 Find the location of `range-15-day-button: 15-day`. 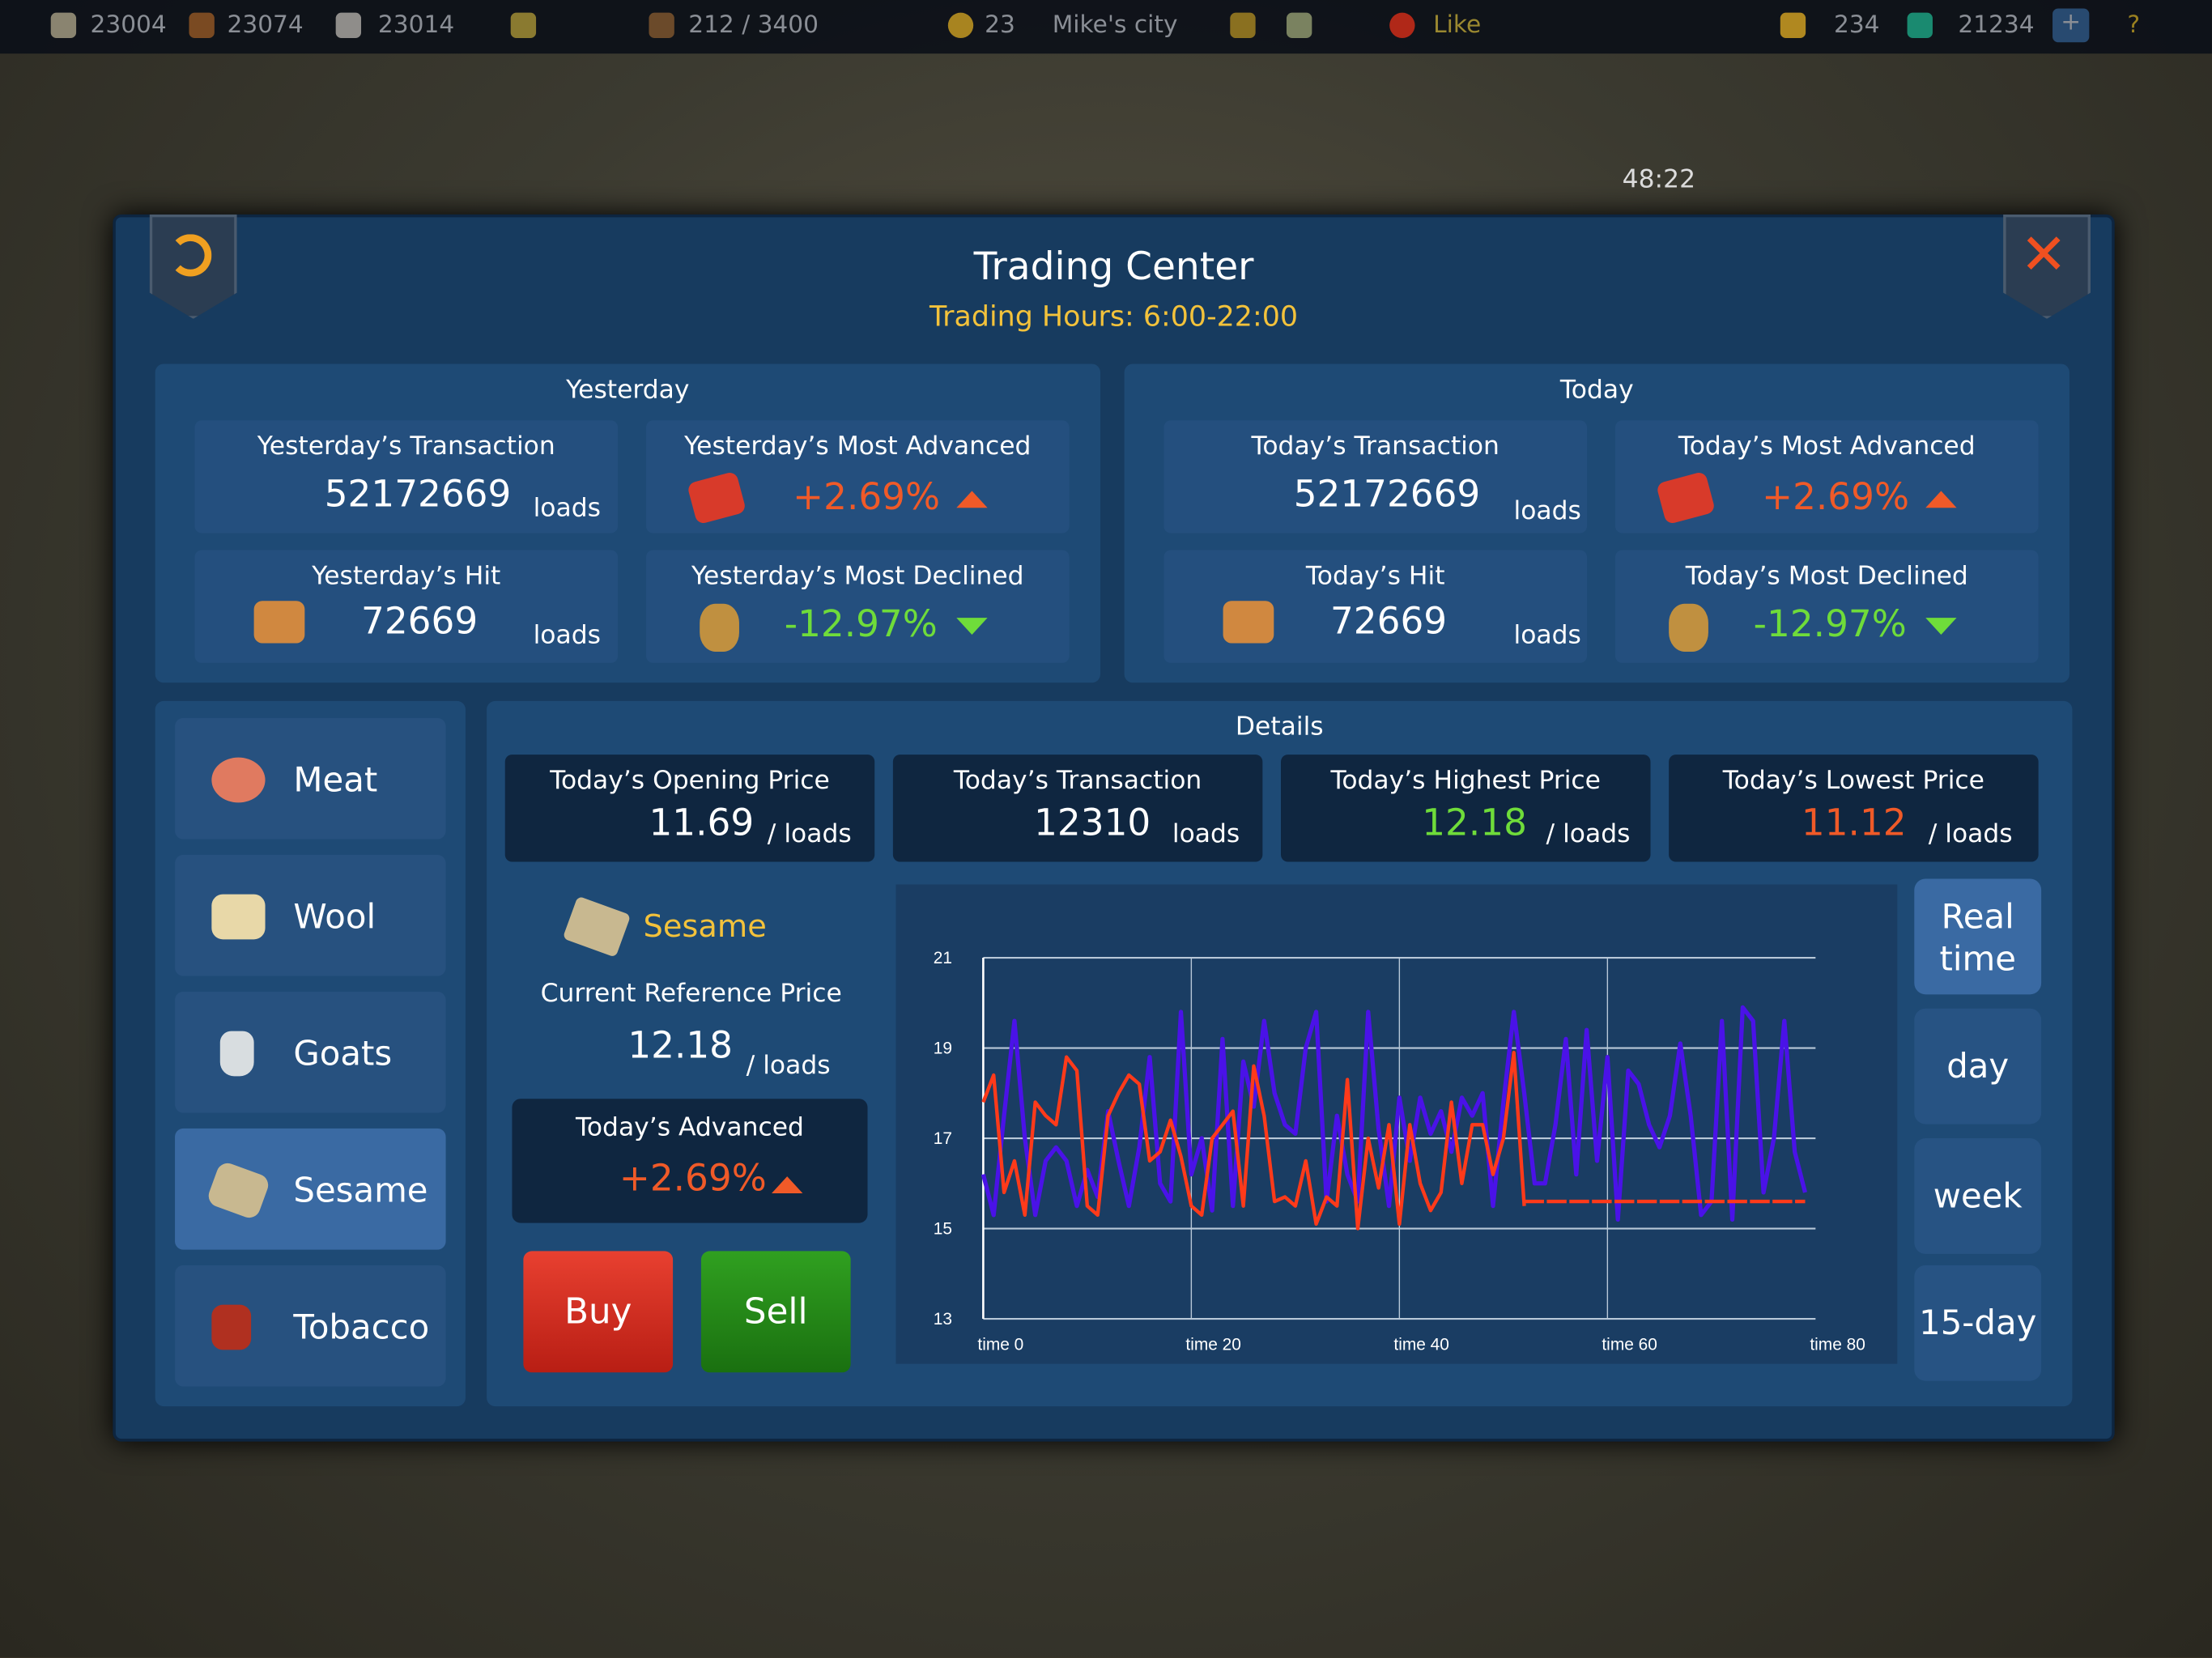

range-15-day-button: 15-day is located at coordinates (1978, 1323).